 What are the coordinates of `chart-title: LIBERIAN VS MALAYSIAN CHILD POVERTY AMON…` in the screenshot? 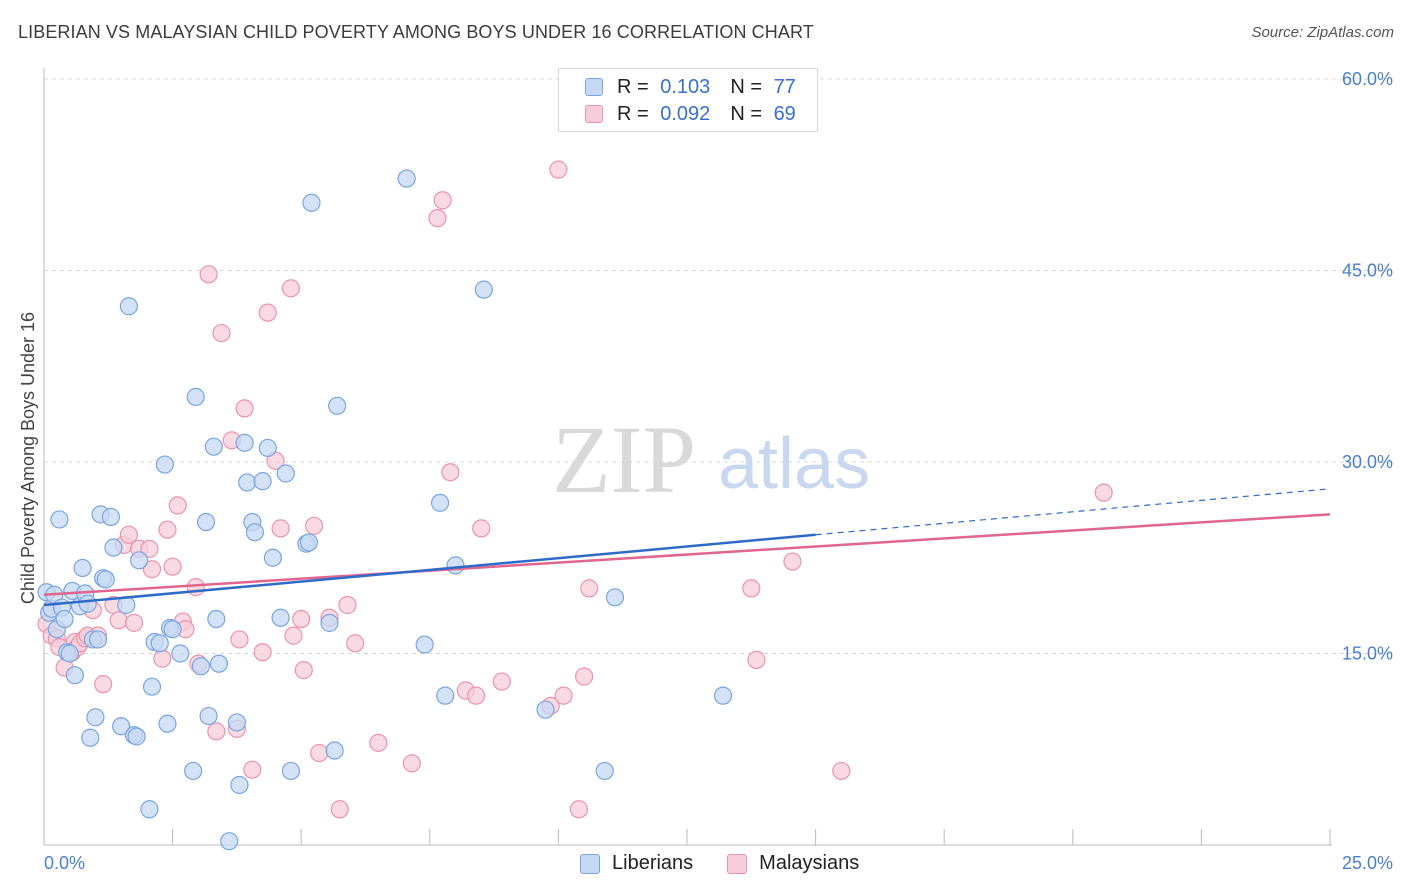 It's located at (416, 32).